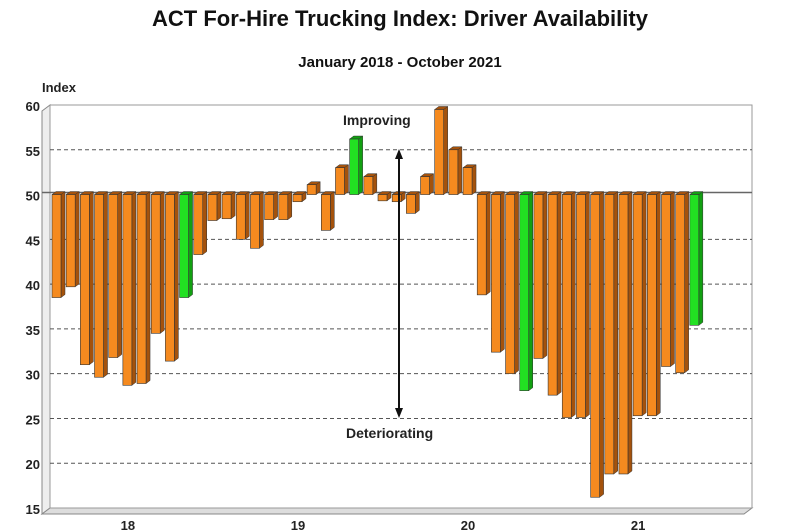 This screenshot has height=532, width=800. I want to click on bar-dec-2020, so click(552, 295).